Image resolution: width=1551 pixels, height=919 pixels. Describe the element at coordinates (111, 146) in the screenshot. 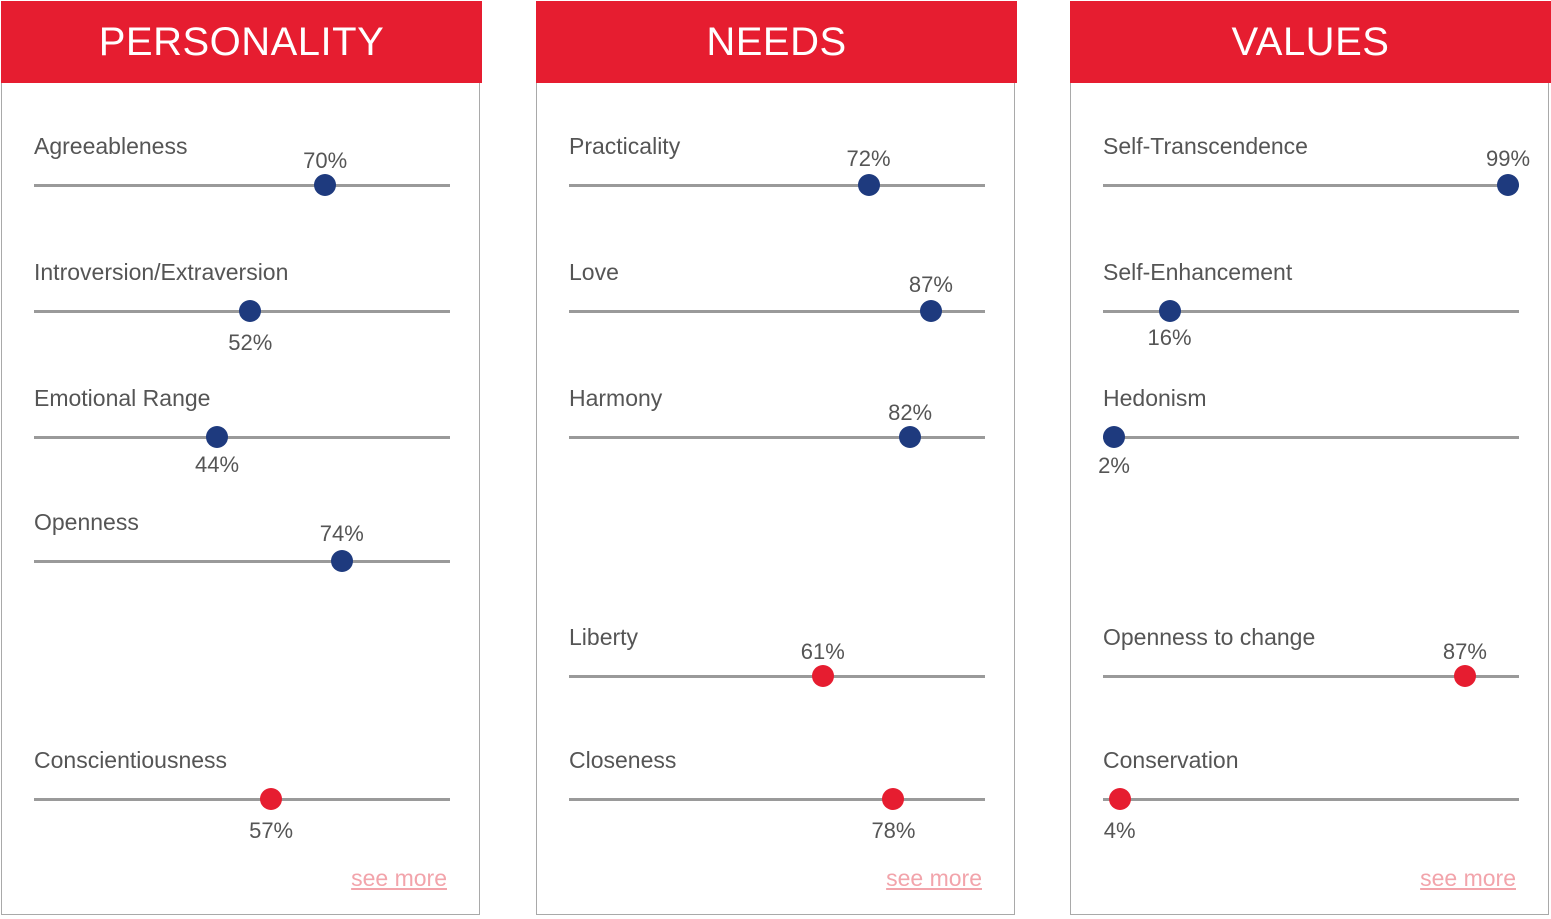

I see `trait-label: Agreeableness` at that location.